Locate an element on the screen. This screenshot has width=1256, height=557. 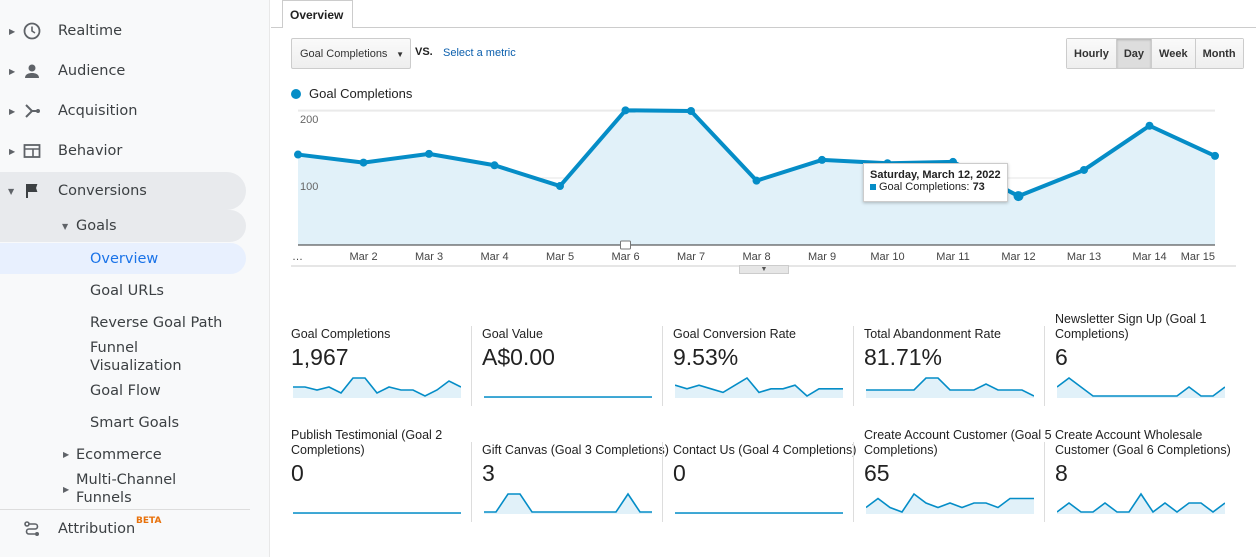
sidebar-item-realtime: ▶ Realtime is located at coordinates (123, 31).